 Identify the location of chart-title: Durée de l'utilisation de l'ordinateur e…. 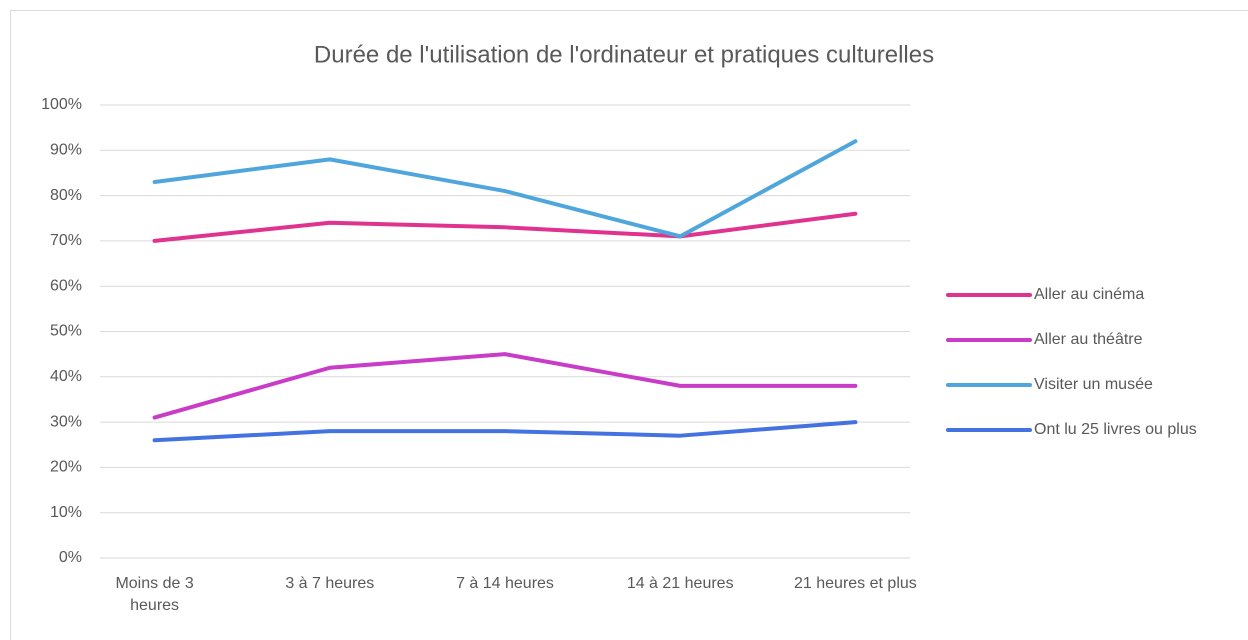
(624, 54).